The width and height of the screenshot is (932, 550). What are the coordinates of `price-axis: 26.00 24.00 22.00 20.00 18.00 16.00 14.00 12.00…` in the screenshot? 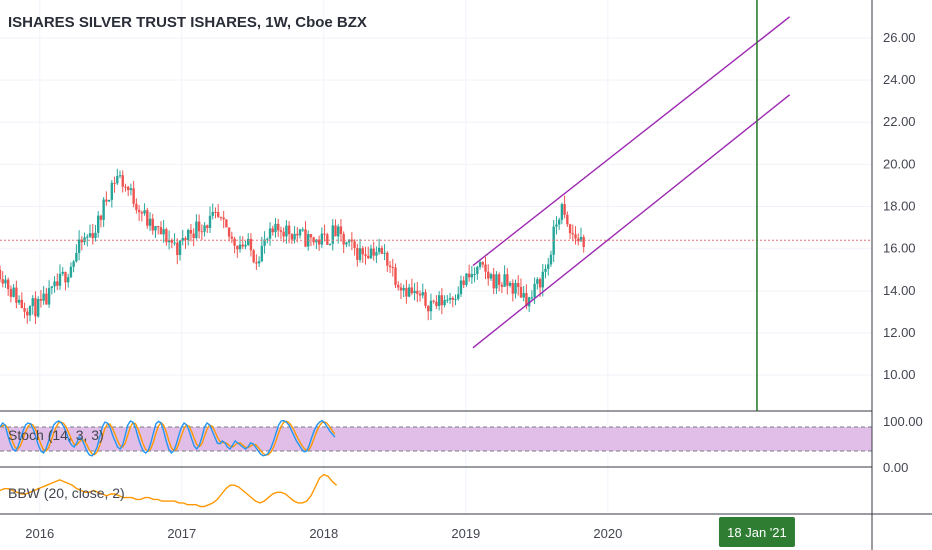 It's located at (899, 206).